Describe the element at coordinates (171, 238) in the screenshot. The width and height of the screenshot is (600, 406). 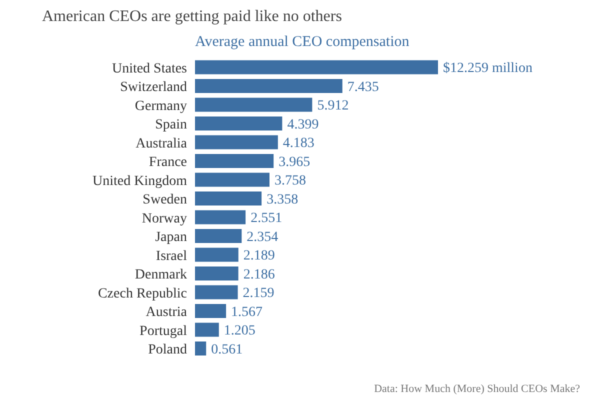
I see `y-tick-label: Japan` at that location.